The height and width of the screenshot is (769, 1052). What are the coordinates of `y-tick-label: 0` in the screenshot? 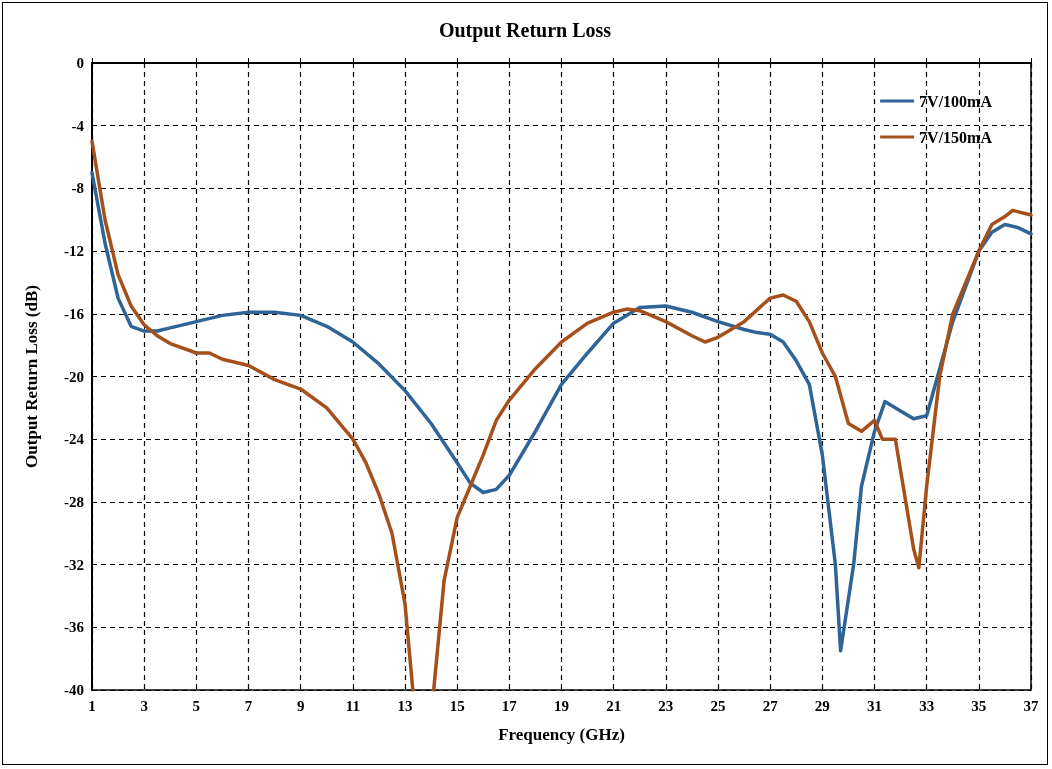 It's located at (80, 63).